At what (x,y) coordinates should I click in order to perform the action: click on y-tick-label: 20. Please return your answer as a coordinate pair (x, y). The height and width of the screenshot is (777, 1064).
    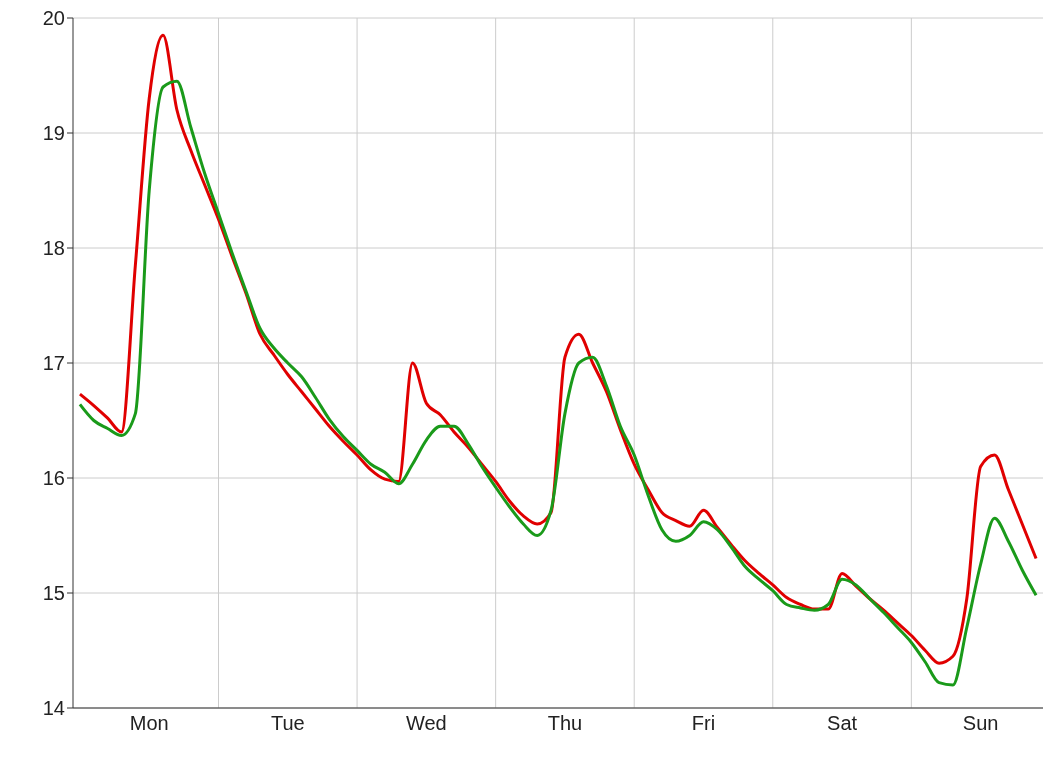
    Looking at the image, I should click on (53, 18).